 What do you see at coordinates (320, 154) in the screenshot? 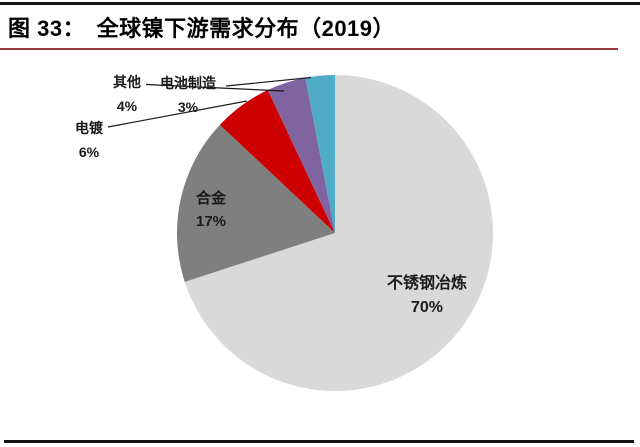
I see `pie-slice-battery-manufacturing` at bounding box center [320, 154].